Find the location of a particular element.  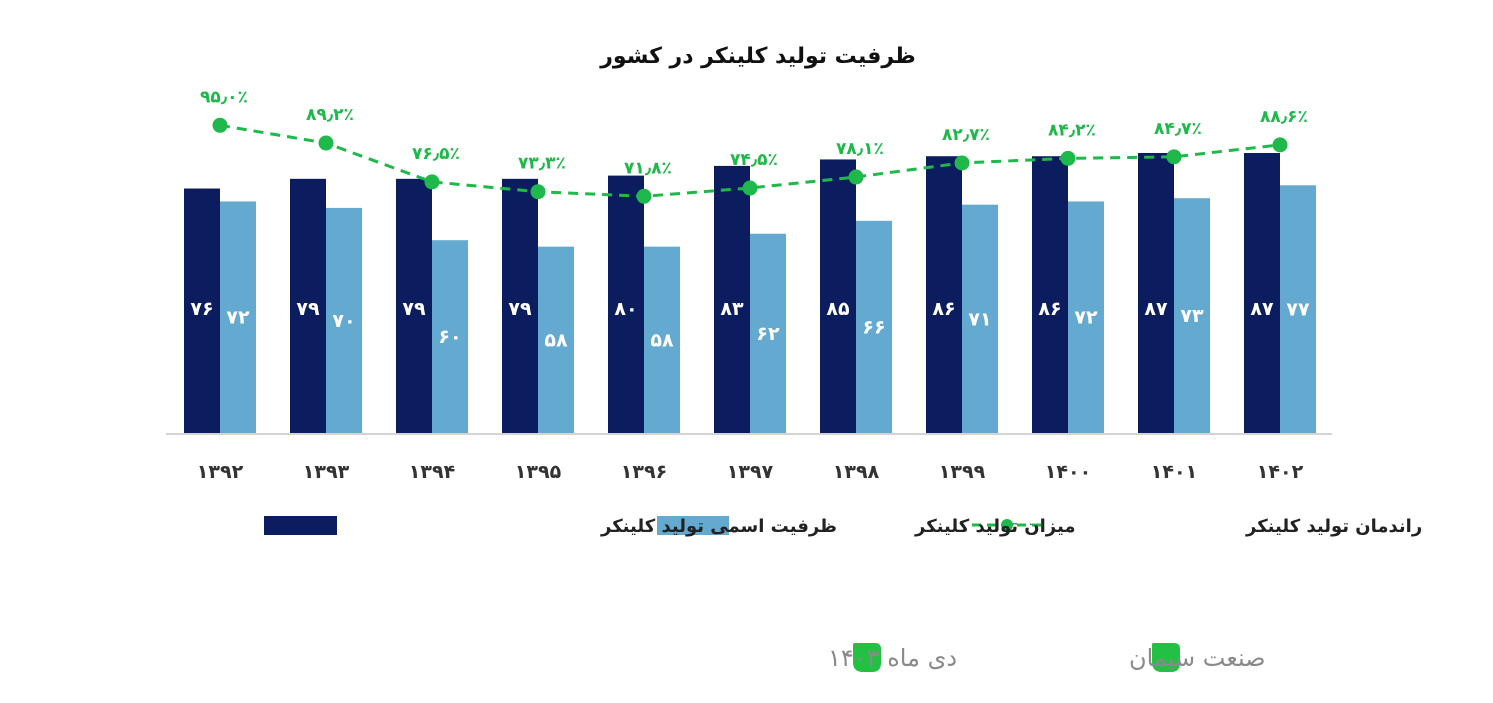

x-tick-label-4: ۱۳۹۶ is located at coordinates (644, 472).